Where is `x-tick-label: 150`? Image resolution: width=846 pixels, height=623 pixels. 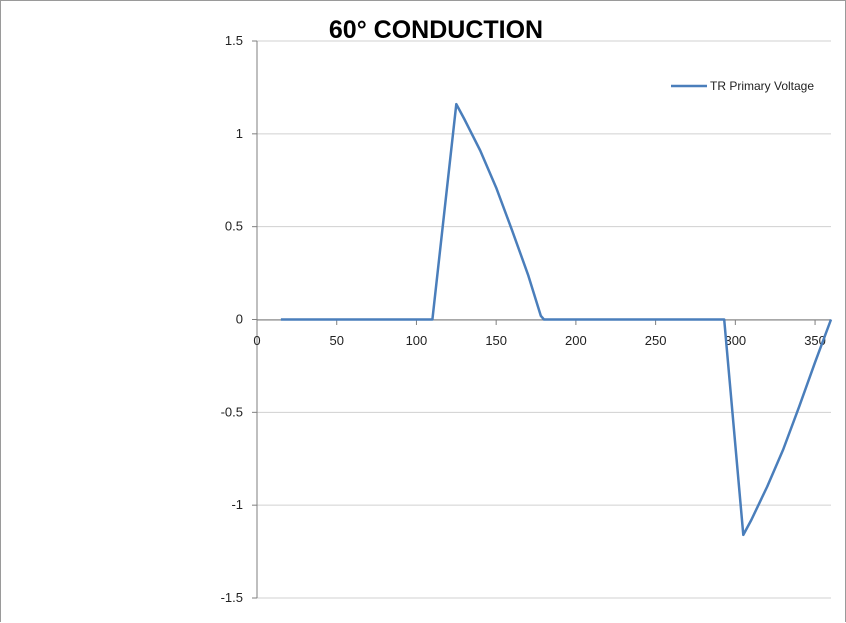
x-tick-label: 150 is located at coordinates (496, 340).